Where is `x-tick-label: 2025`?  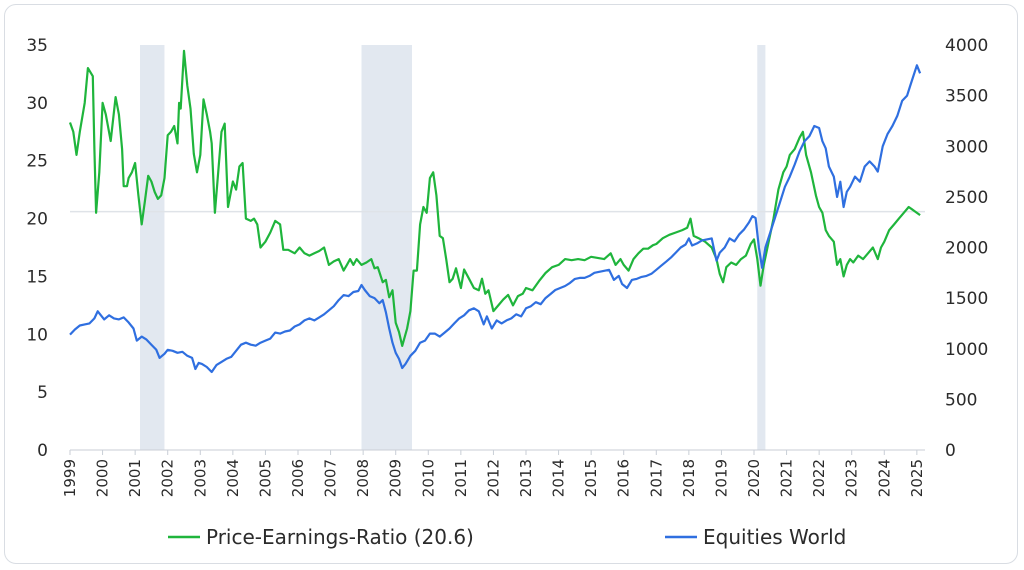
x-tick-label: 2025 is located at coordinates (917, 478).